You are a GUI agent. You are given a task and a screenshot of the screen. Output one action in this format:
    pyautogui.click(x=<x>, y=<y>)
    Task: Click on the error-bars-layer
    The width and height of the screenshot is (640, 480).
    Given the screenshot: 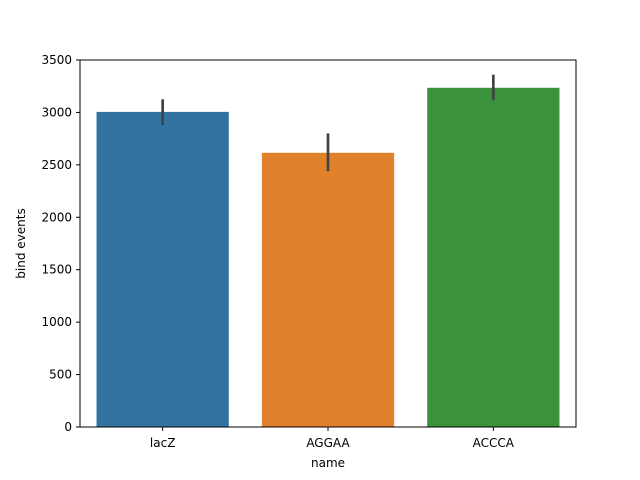 What is the action you would take?
    pyautogui.click(x=328, y=123)
    